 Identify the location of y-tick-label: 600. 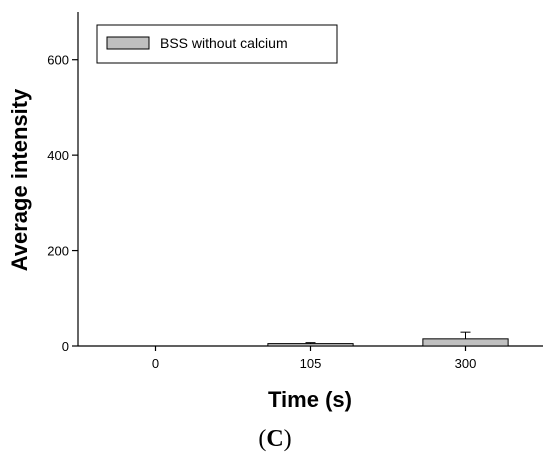
(58, 60).